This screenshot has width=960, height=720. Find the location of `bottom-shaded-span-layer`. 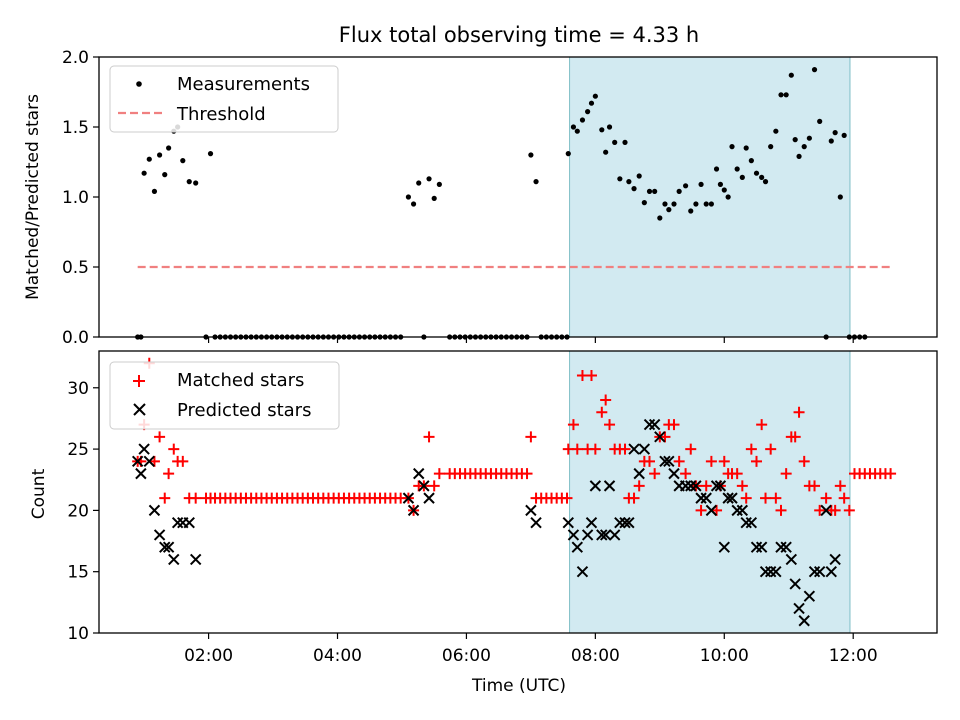

bottom-shaded-span-layer is located at coordinates (710, 492).